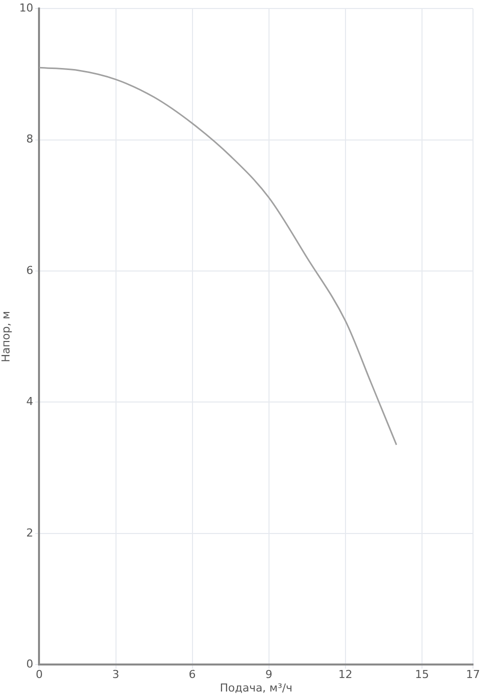  Describe the element at coordinates (30, 270) in the screenshot. I see `y-tick-label: 6` at that location.